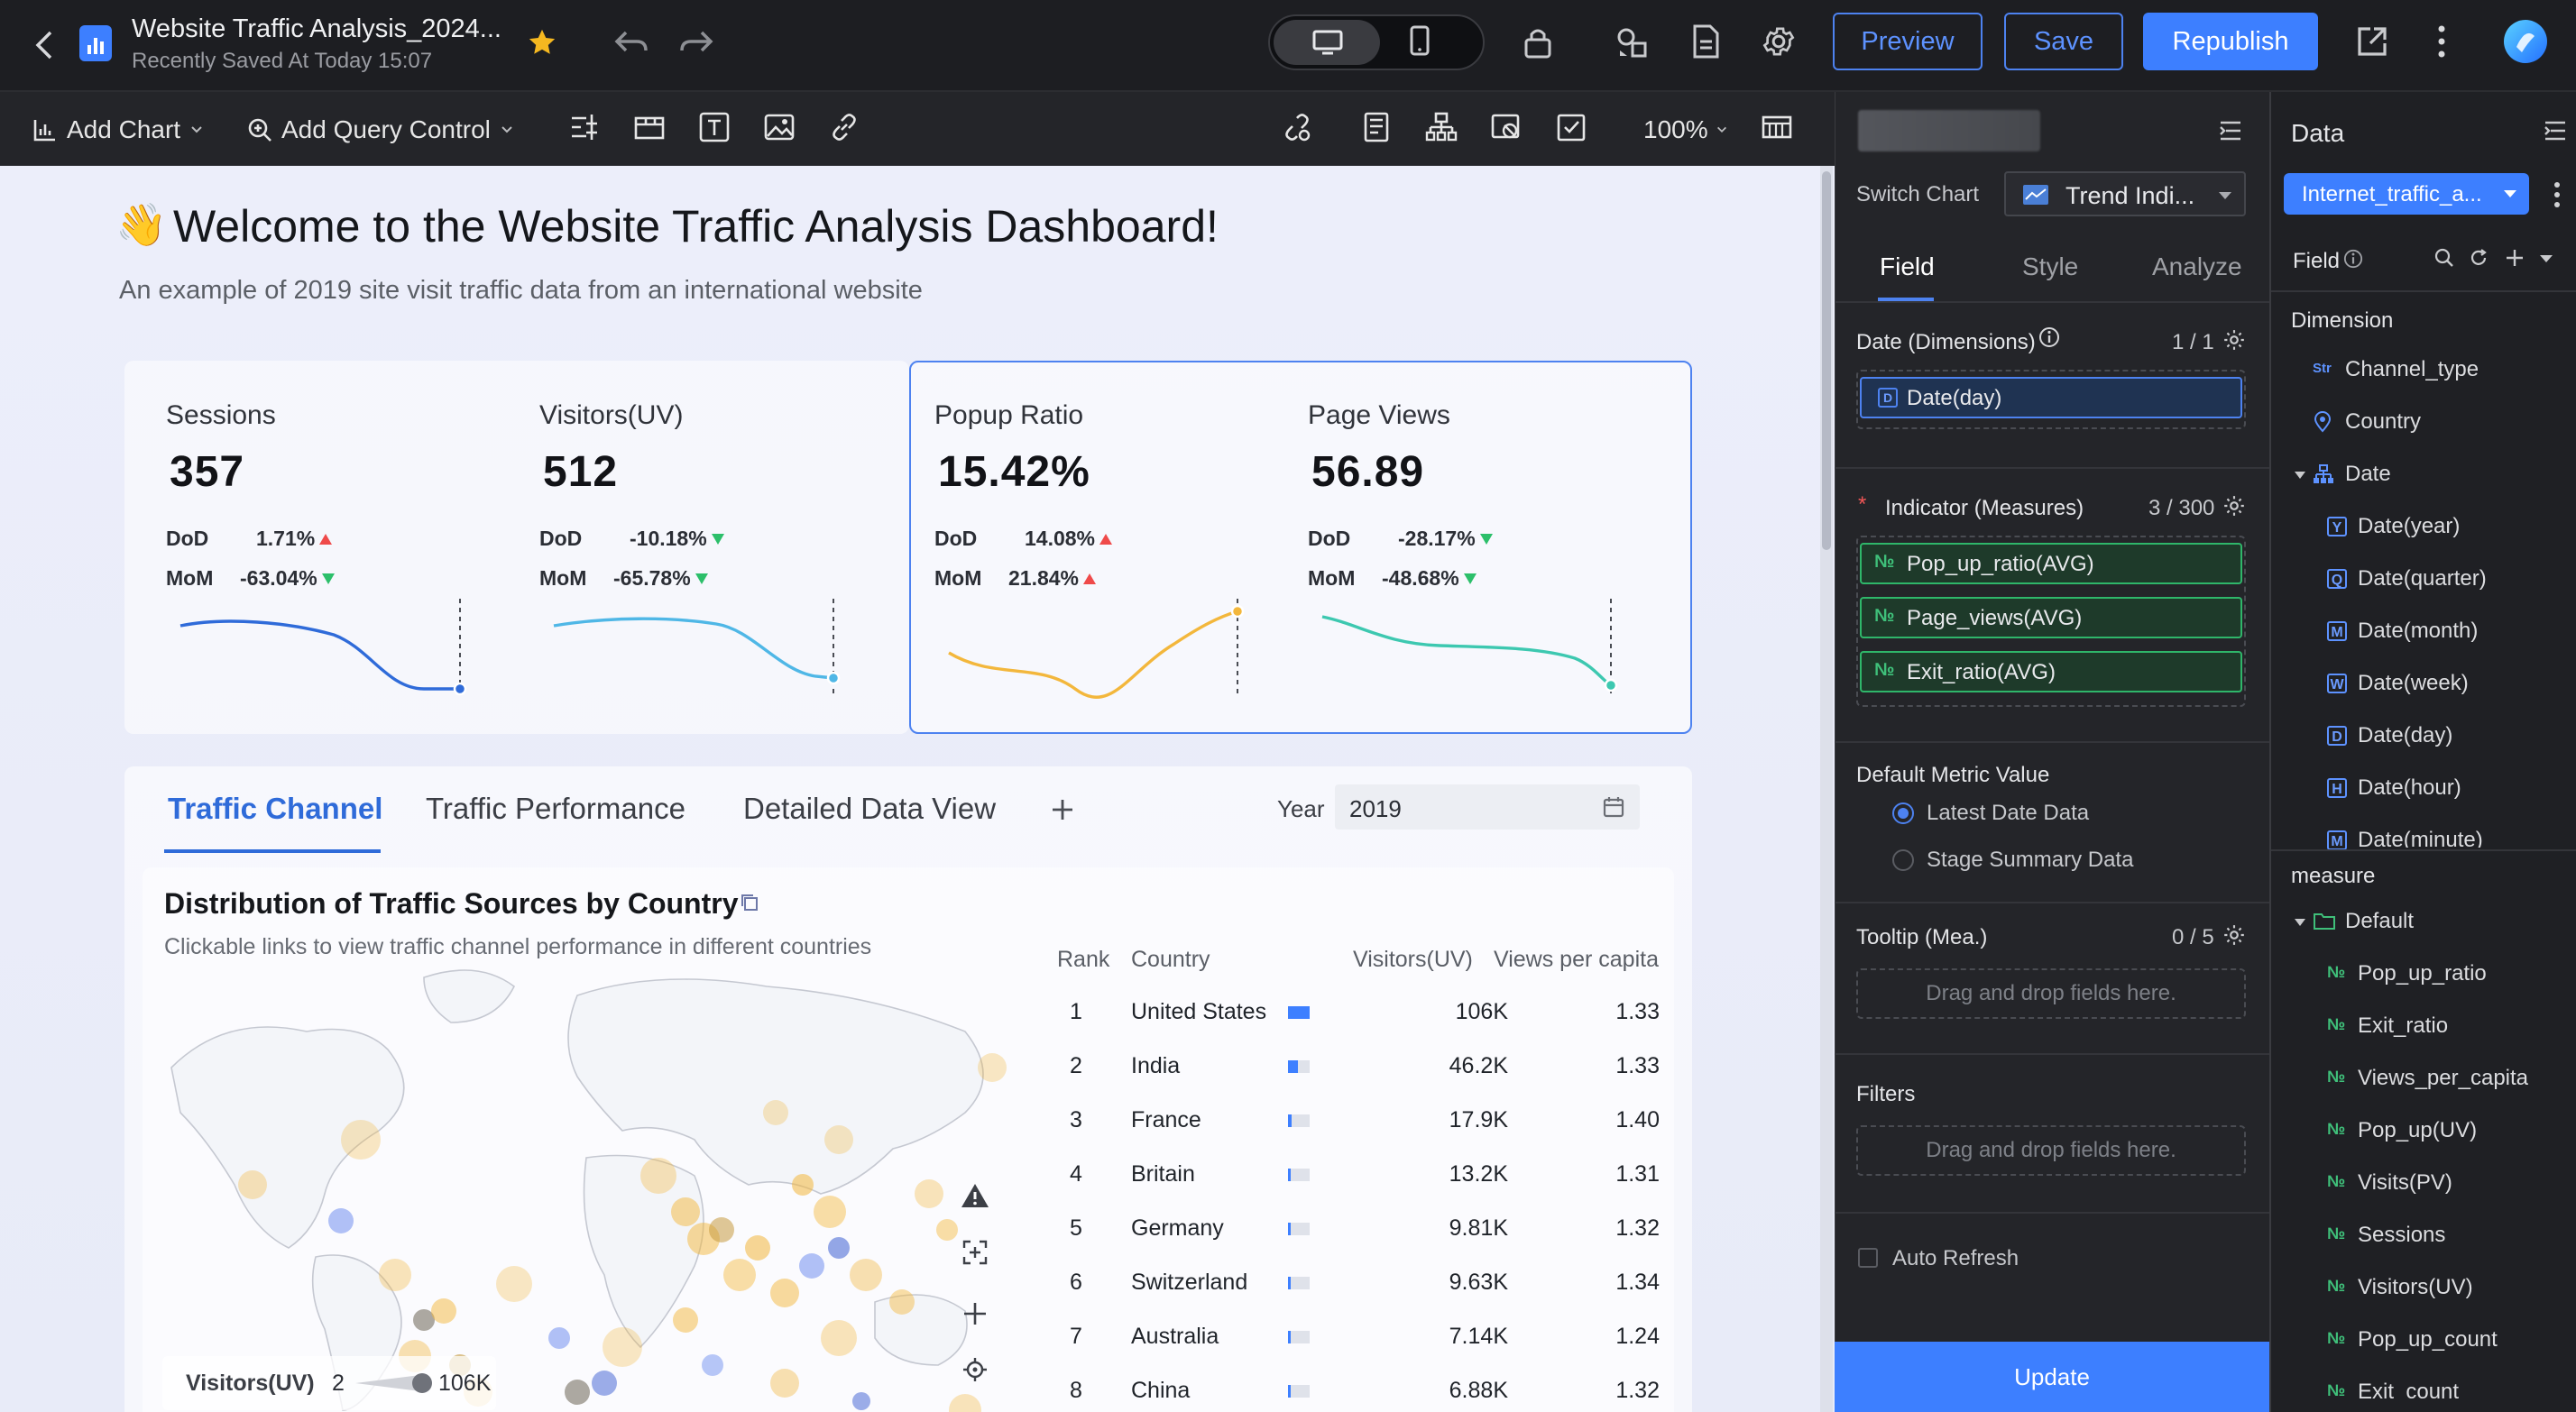 The width and height of the screenshot is (2576, 1412). What do you see at coordinates (1779, 129) in the screenshot?
I see `grid-layout-icon` at bounding box center [1779, 129].